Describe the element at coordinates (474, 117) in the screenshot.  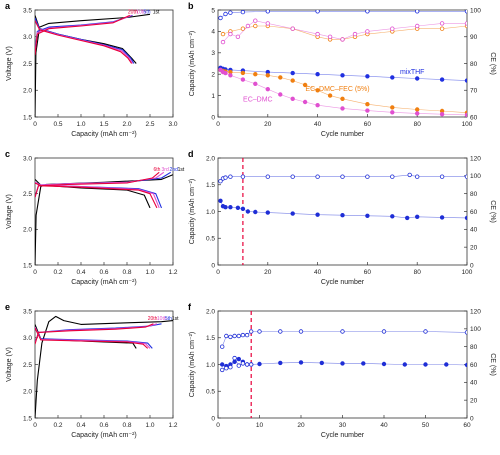
I see `y2-tick-label: 60` at that location.